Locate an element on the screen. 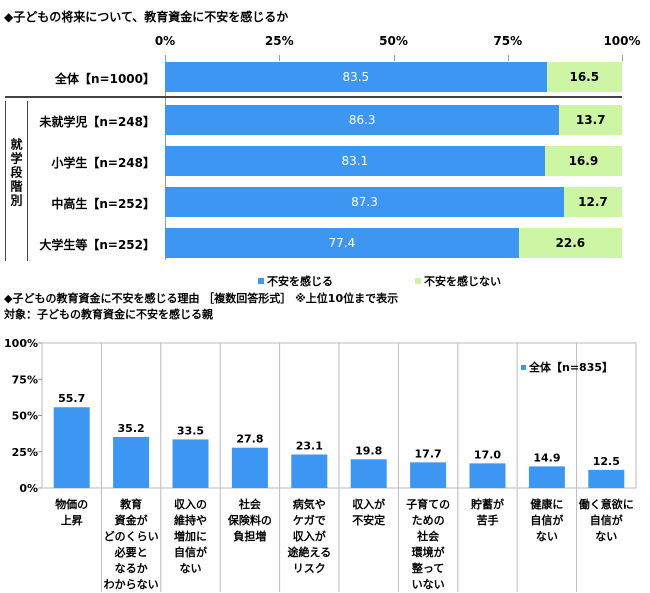 The image size is (650, 593). chart2-subtitle: 対象：子どもの教育資金に不安を感じる親 is located at coordinates (108, 314).